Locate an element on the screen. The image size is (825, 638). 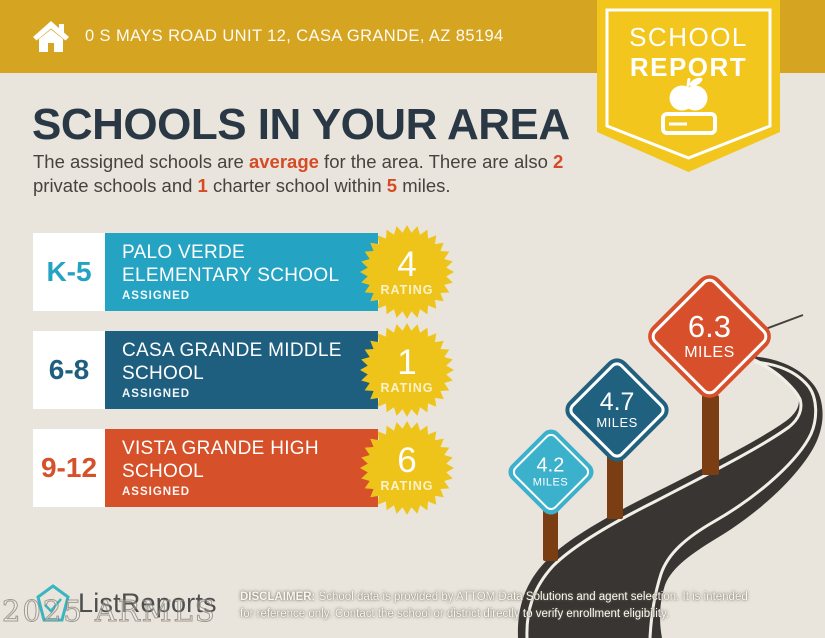
school-bar: PALO VERDE ELEMENTARY SCHOOL ASSIGNED is located at coordinates (241, 272).